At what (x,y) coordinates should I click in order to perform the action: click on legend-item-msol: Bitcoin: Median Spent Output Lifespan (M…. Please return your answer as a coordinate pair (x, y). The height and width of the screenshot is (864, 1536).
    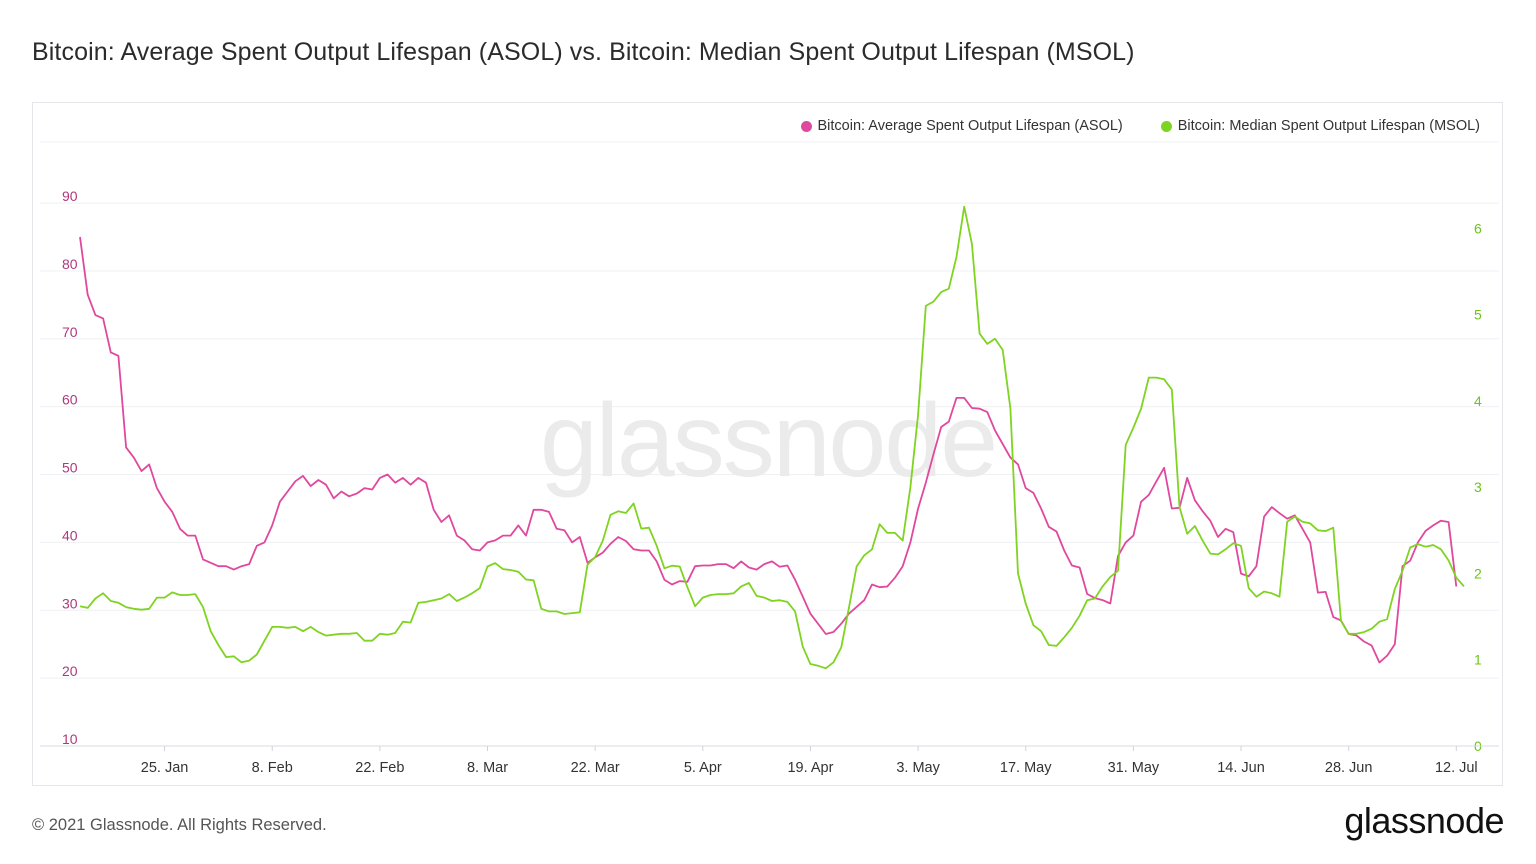
    Looking at the image, I should click on (1320, 126).